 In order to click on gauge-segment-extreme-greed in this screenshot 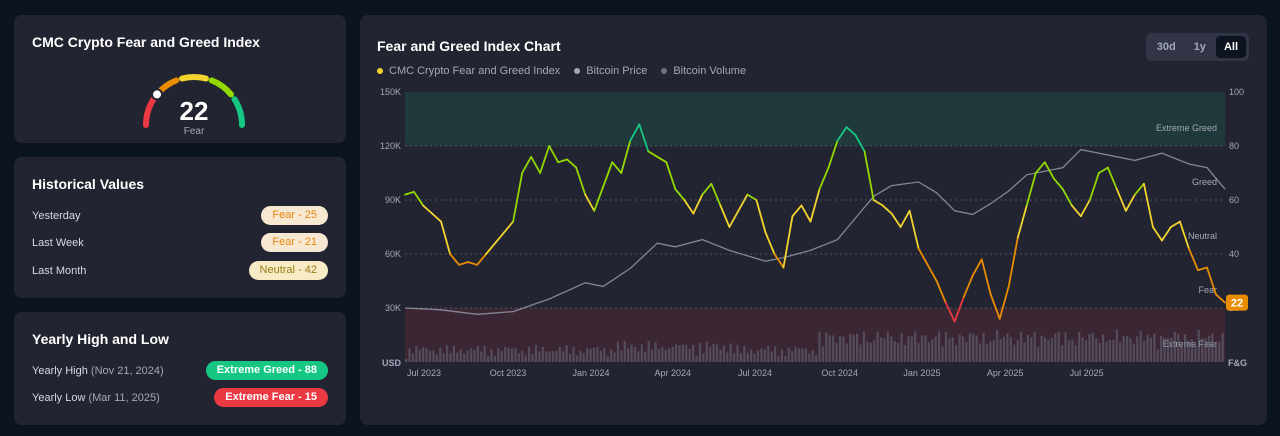, I will do `click(238, 112)`.